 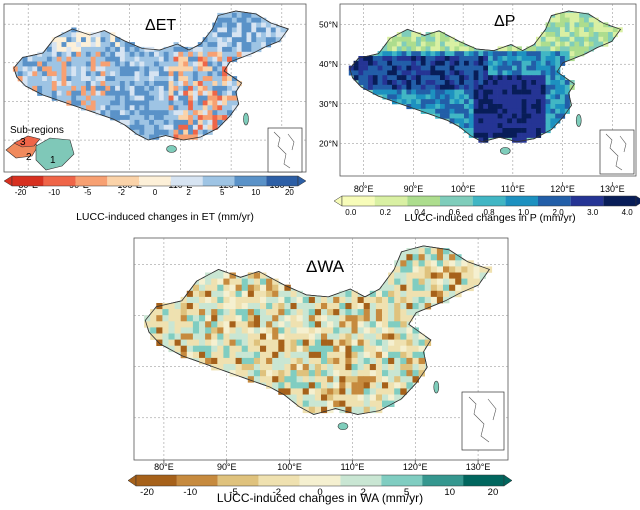 I want to click on et-colorbar-tick-2: -5, so click(x=88, y=192).